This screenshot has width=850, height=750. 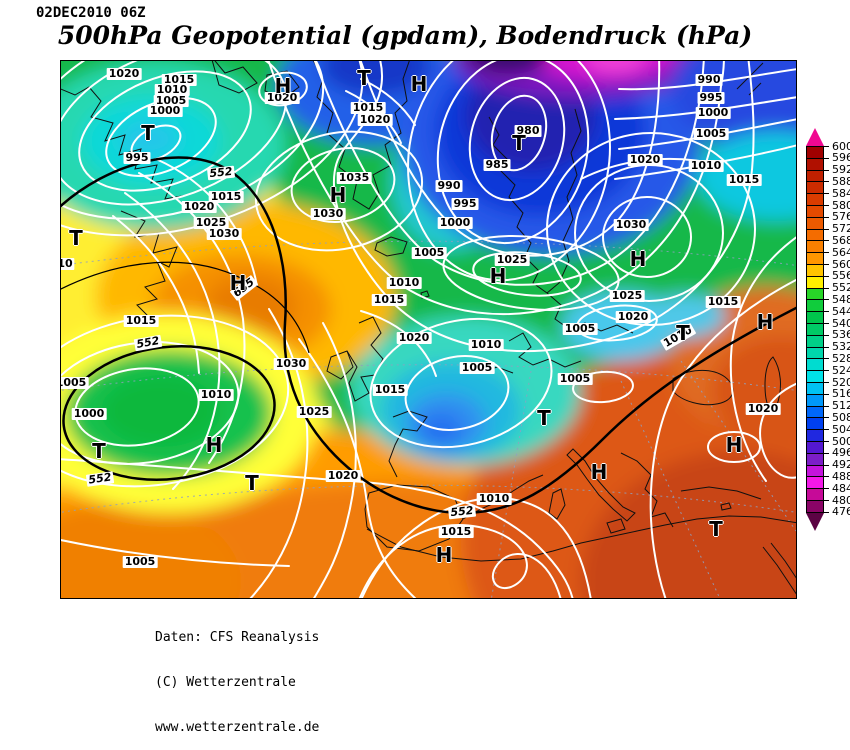 I want to click on colorbar-label: 488, so click(x=841, y=476).